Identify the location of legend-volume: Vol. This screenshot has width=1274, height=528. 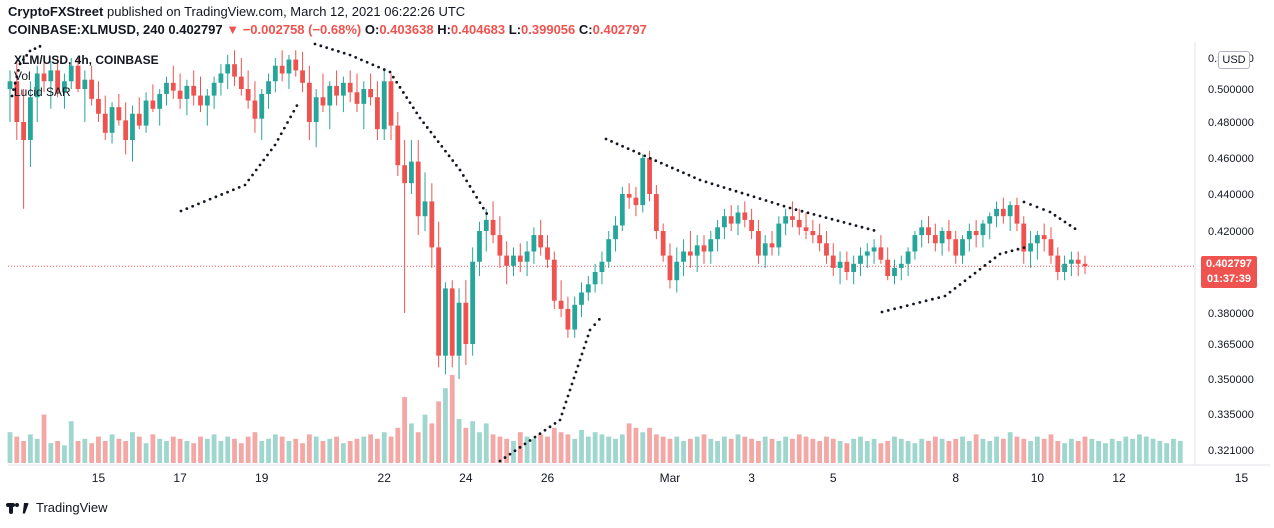
(22, 76).